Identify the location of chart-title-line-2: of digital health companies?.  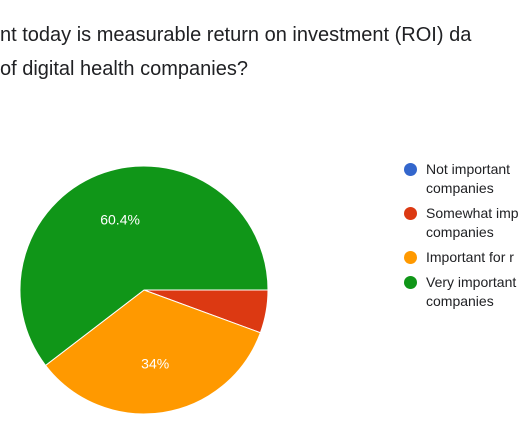
(124, 69).